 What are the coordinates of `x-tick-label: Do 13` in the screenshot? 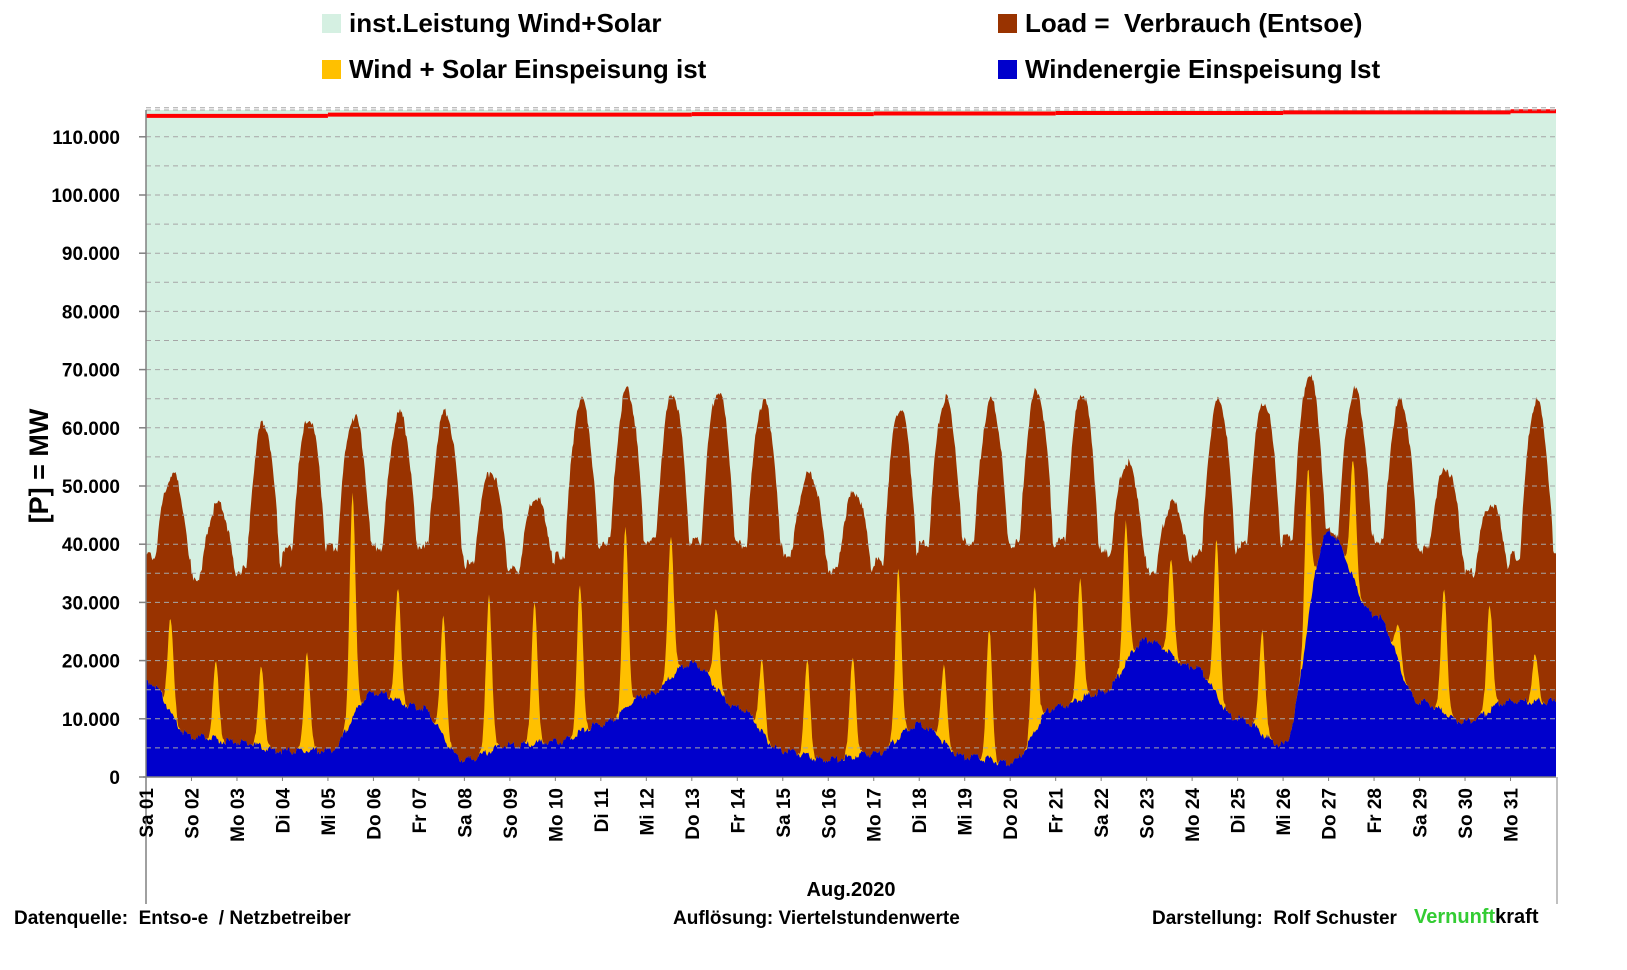 It's located at (693, 814).